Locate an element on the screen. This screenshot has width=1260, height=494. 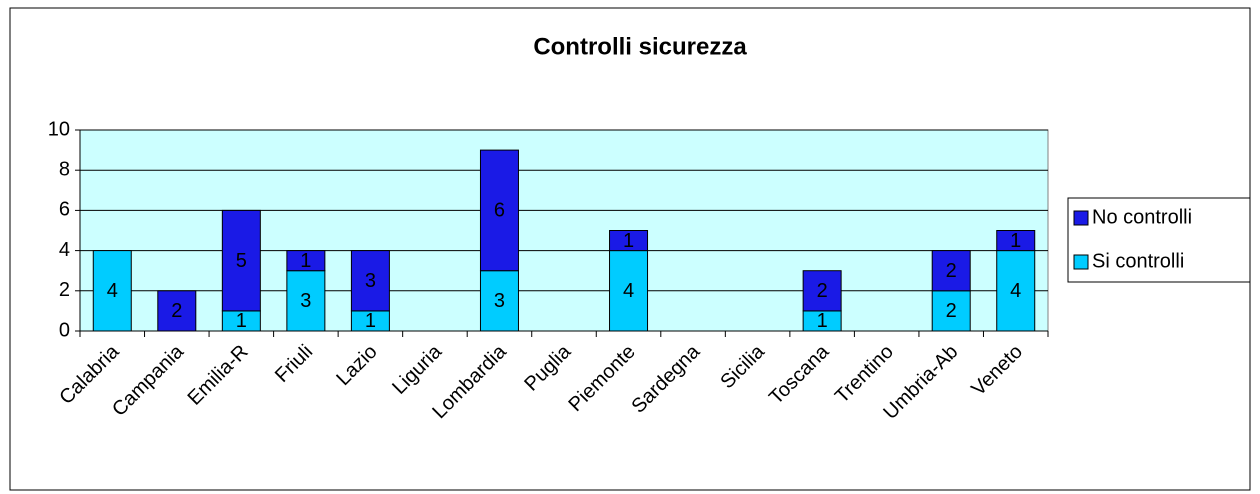
legend-label: No controlli is located at coordinates (1142, 217).